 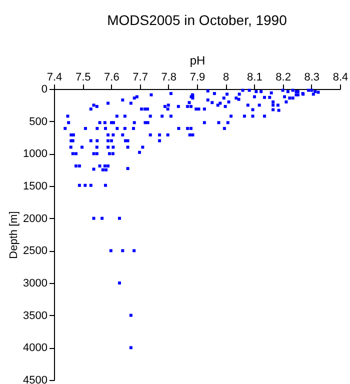 What do you see at coordinates (340, 78) in the screenshot?
I see `x-tick-label: 8.4` at bounding box center [340, 78].